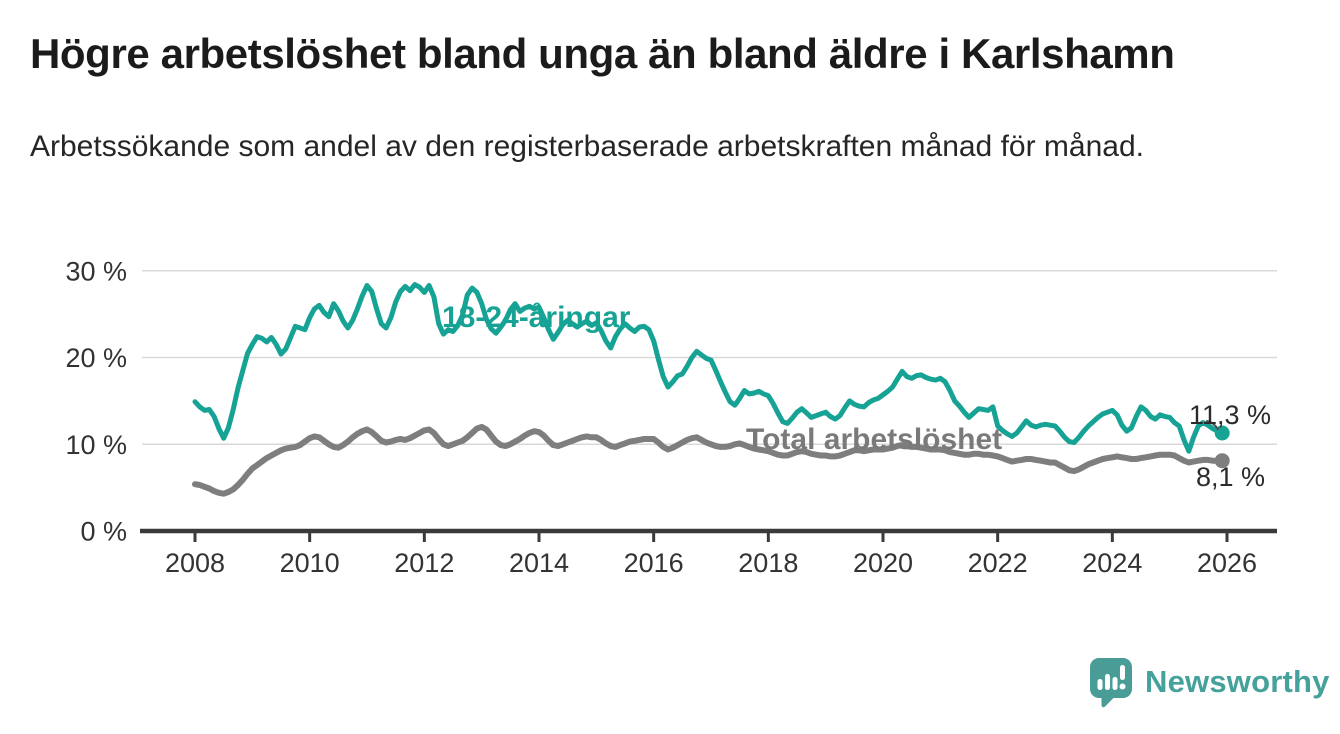 The image size is (1340, 734). I want to click on x-axis-tick-label: 2020, so click(883, 563).